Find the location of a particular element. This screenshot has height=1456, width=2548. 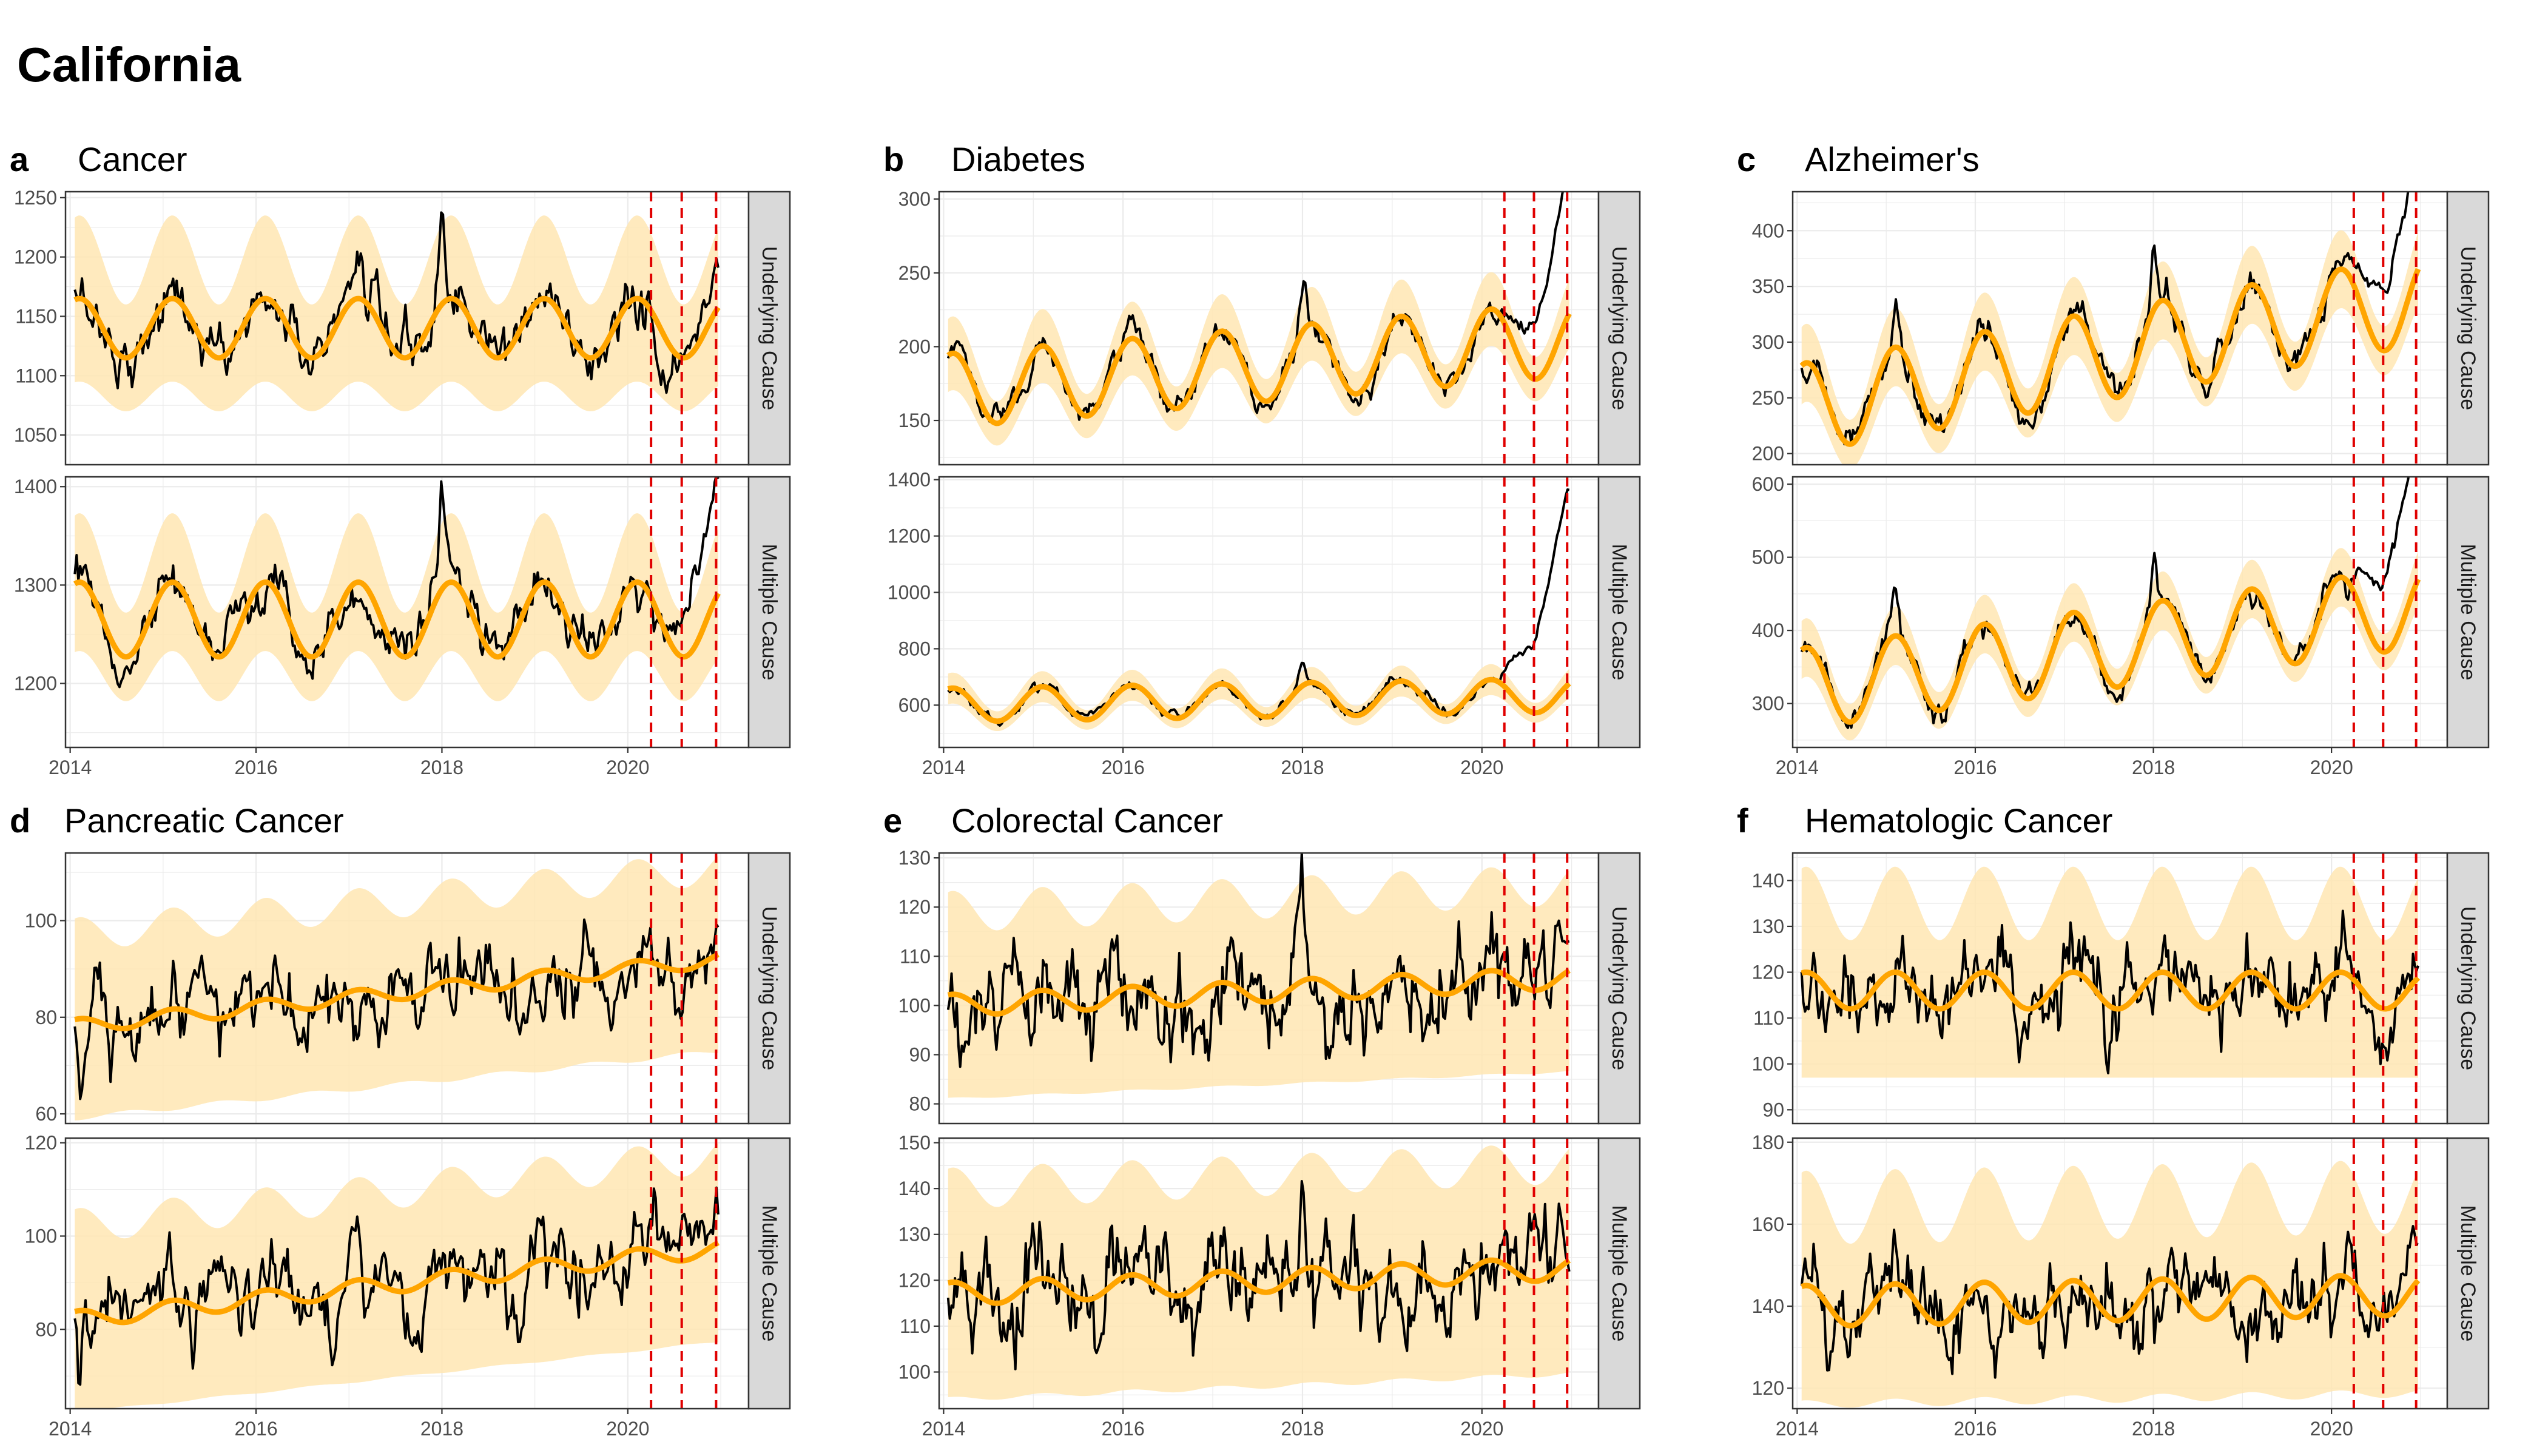

facet-underlying: Underlying Cause 60 80 100 is located at coordinates (408, 988).